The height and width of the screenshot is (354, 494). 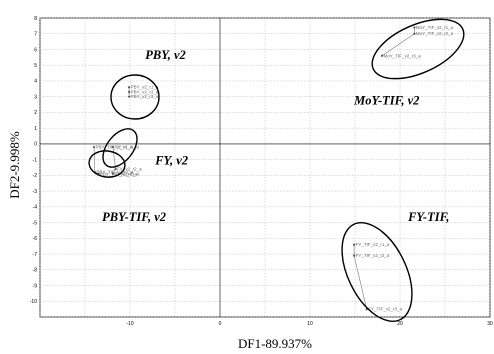 What do you see at coordinates (220, 324) in the screenshot?
I see `x-tick-label: 0` at bounding box center [220, 324].